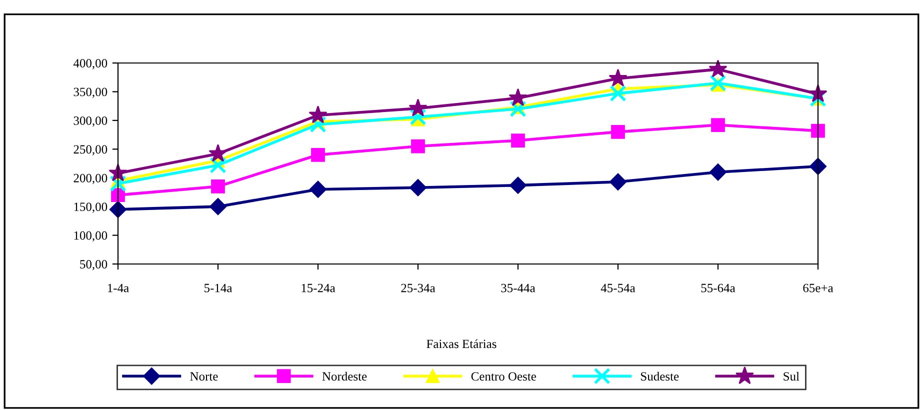  I want to click on x-tick-label: 5-14a, so click(218, 288).